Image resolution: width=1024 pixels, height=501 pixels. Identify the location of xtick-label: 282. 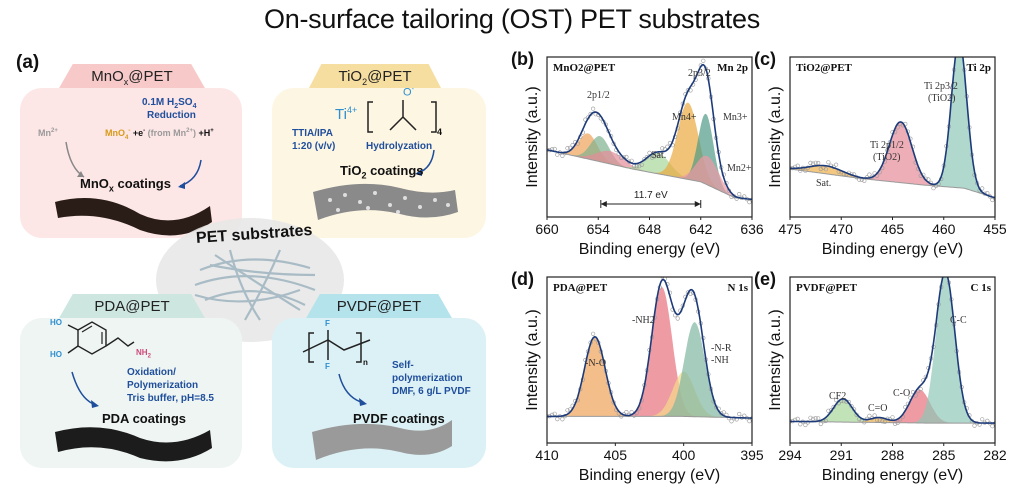
(995, 455).